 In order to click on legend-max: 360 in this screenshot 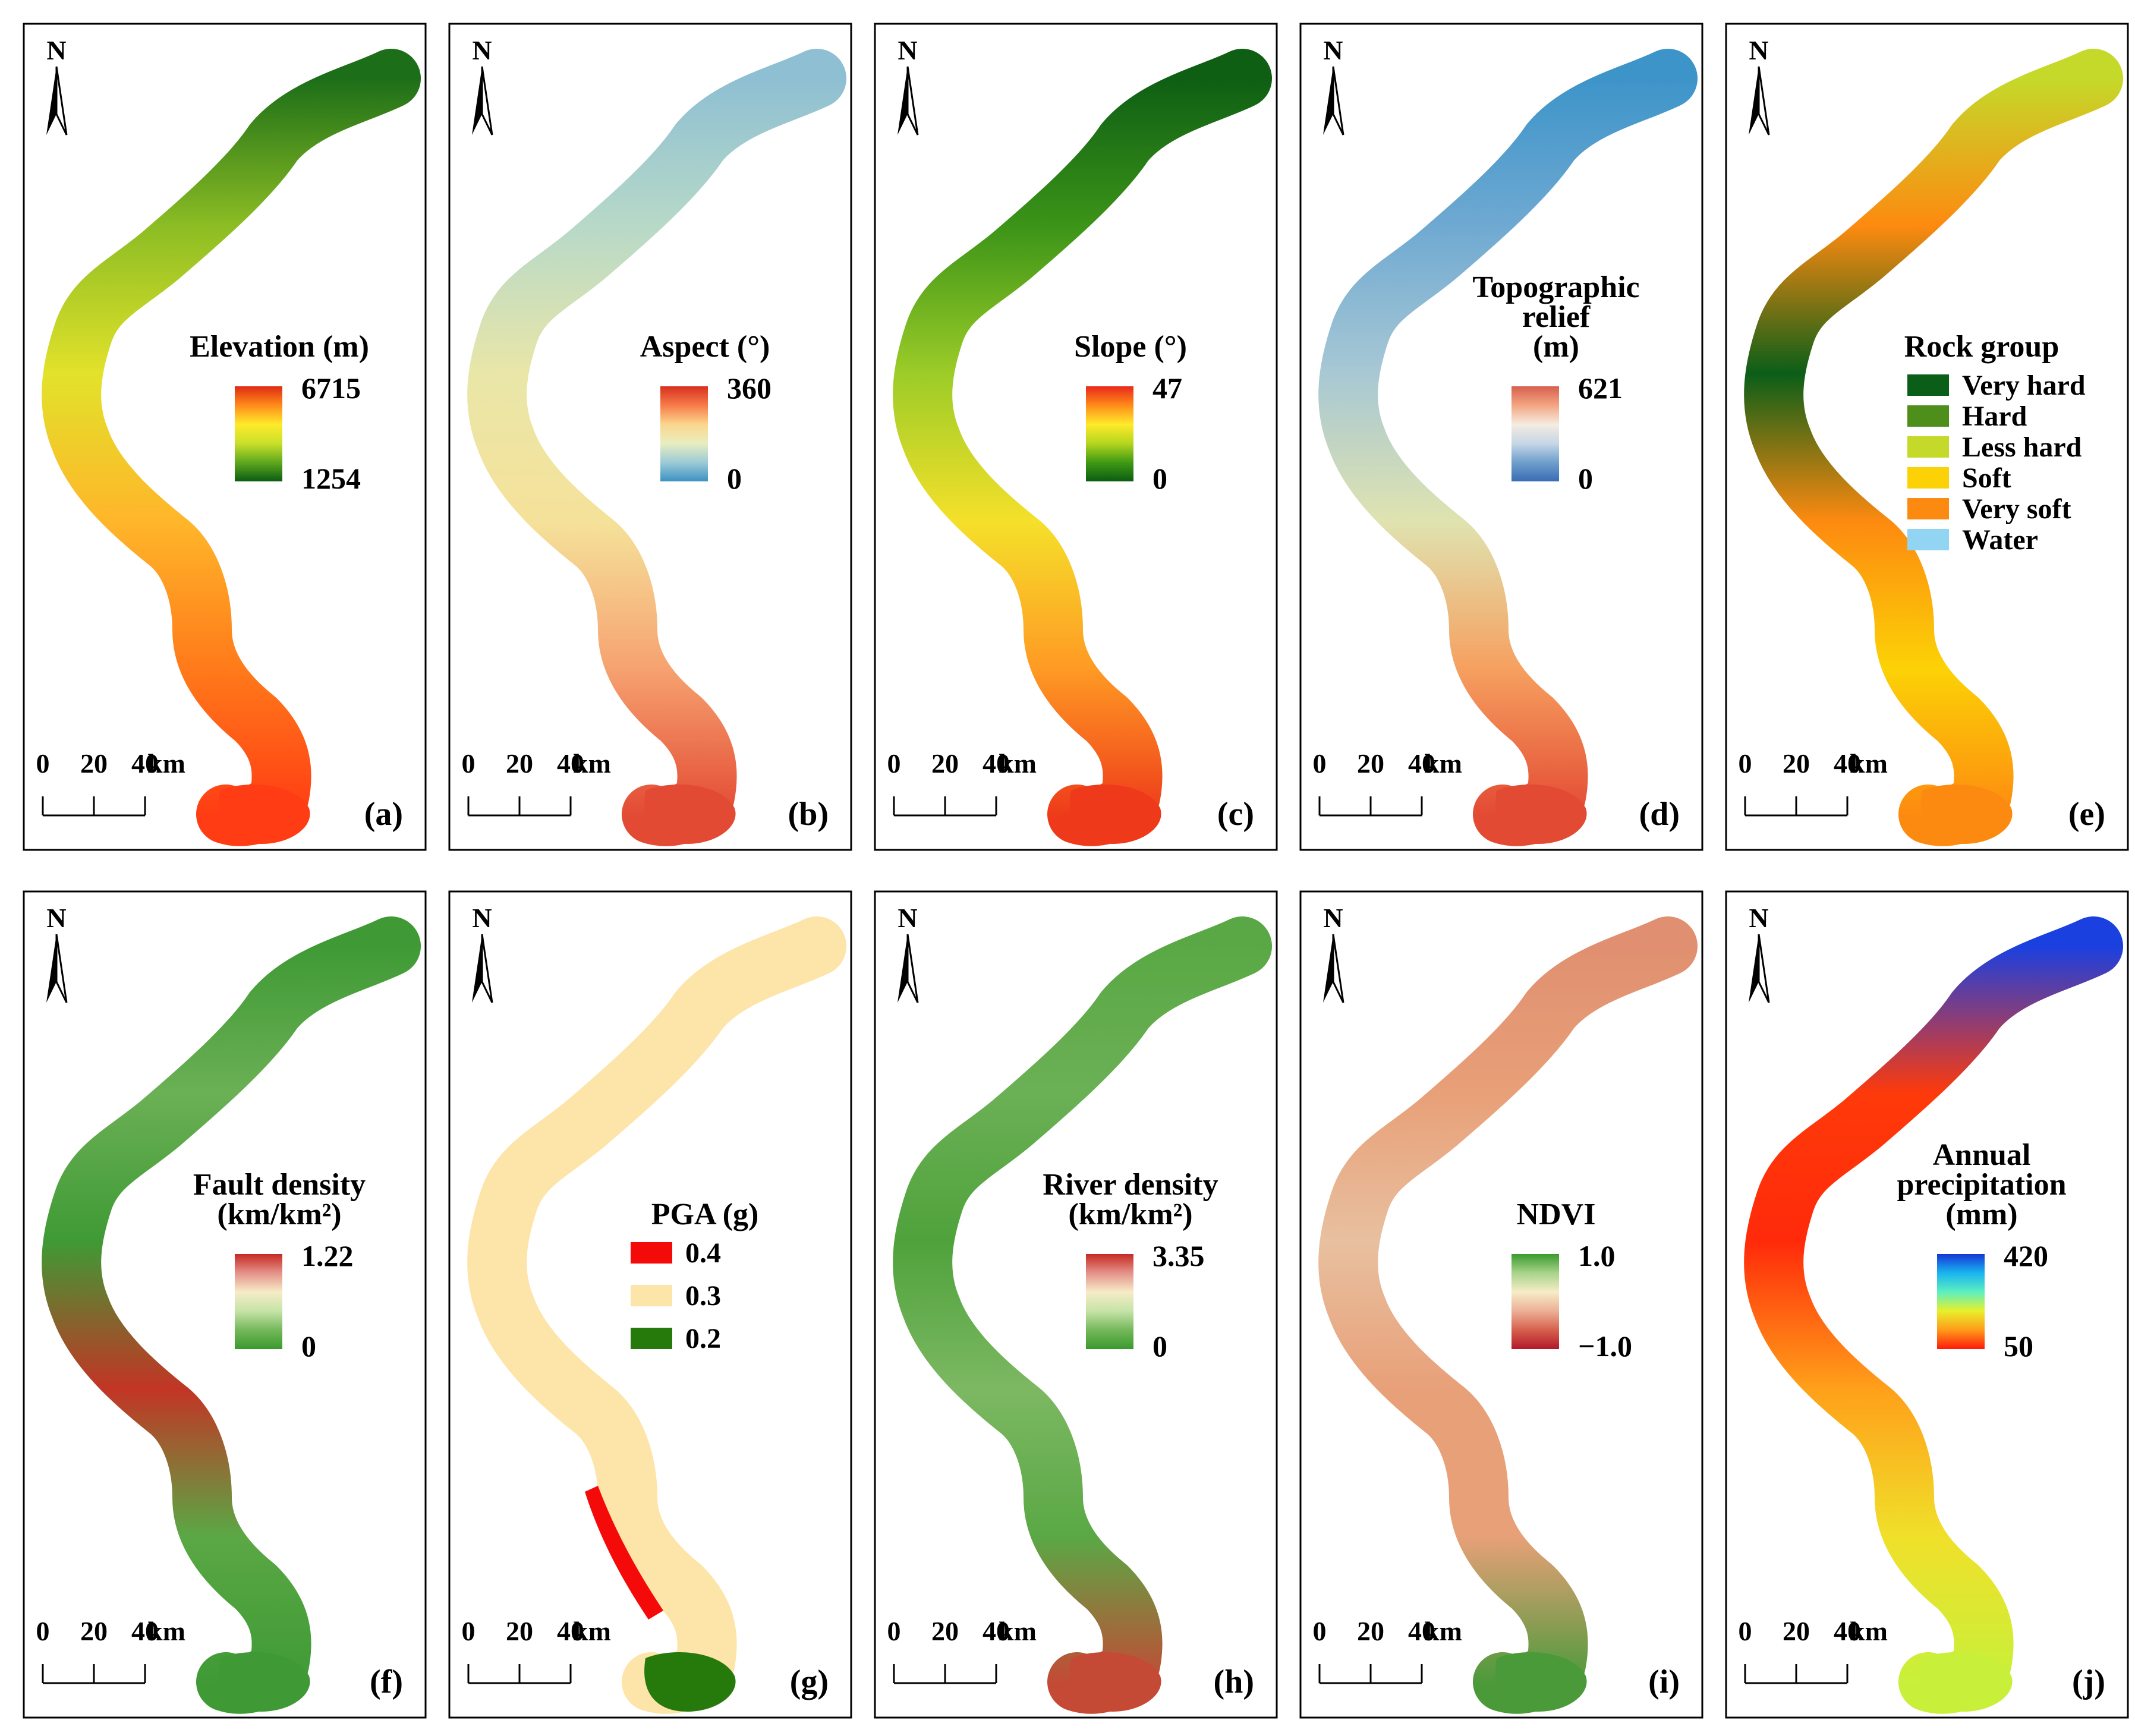, I will do `click(749, 388)`.